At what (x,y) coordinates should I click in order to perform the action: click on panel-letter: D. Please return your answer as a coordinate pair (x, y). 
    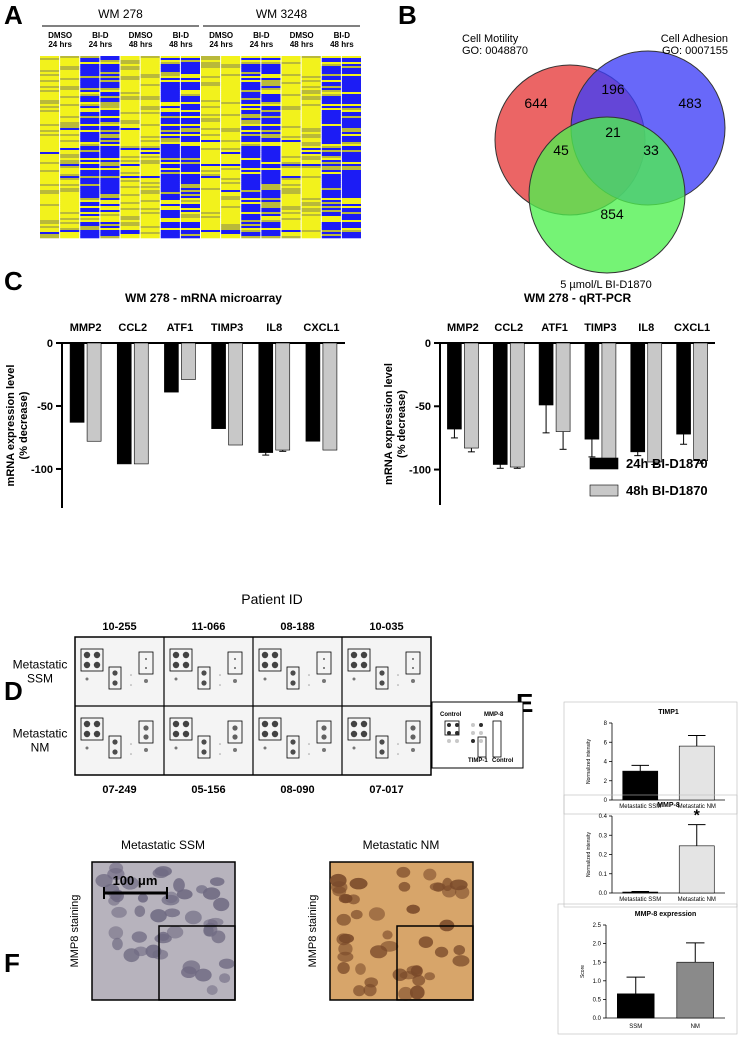
    Looking at the image, I should click on (13, 691).